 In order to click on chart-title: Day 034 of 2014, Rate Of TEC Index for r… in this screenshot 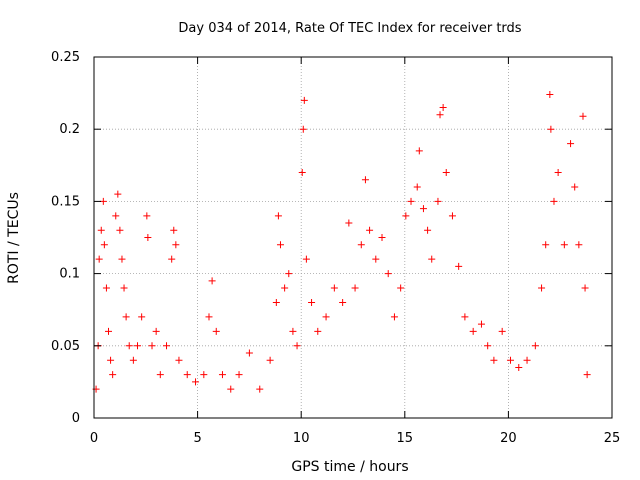, I will do `click(349, 28)`.